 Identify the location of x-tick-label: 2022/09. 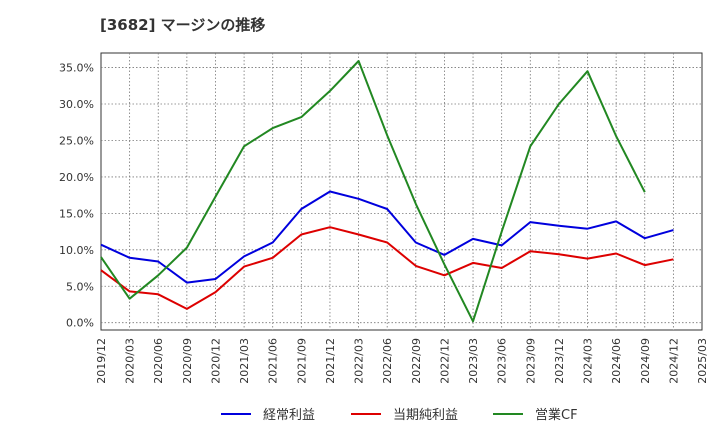
(416, 361).